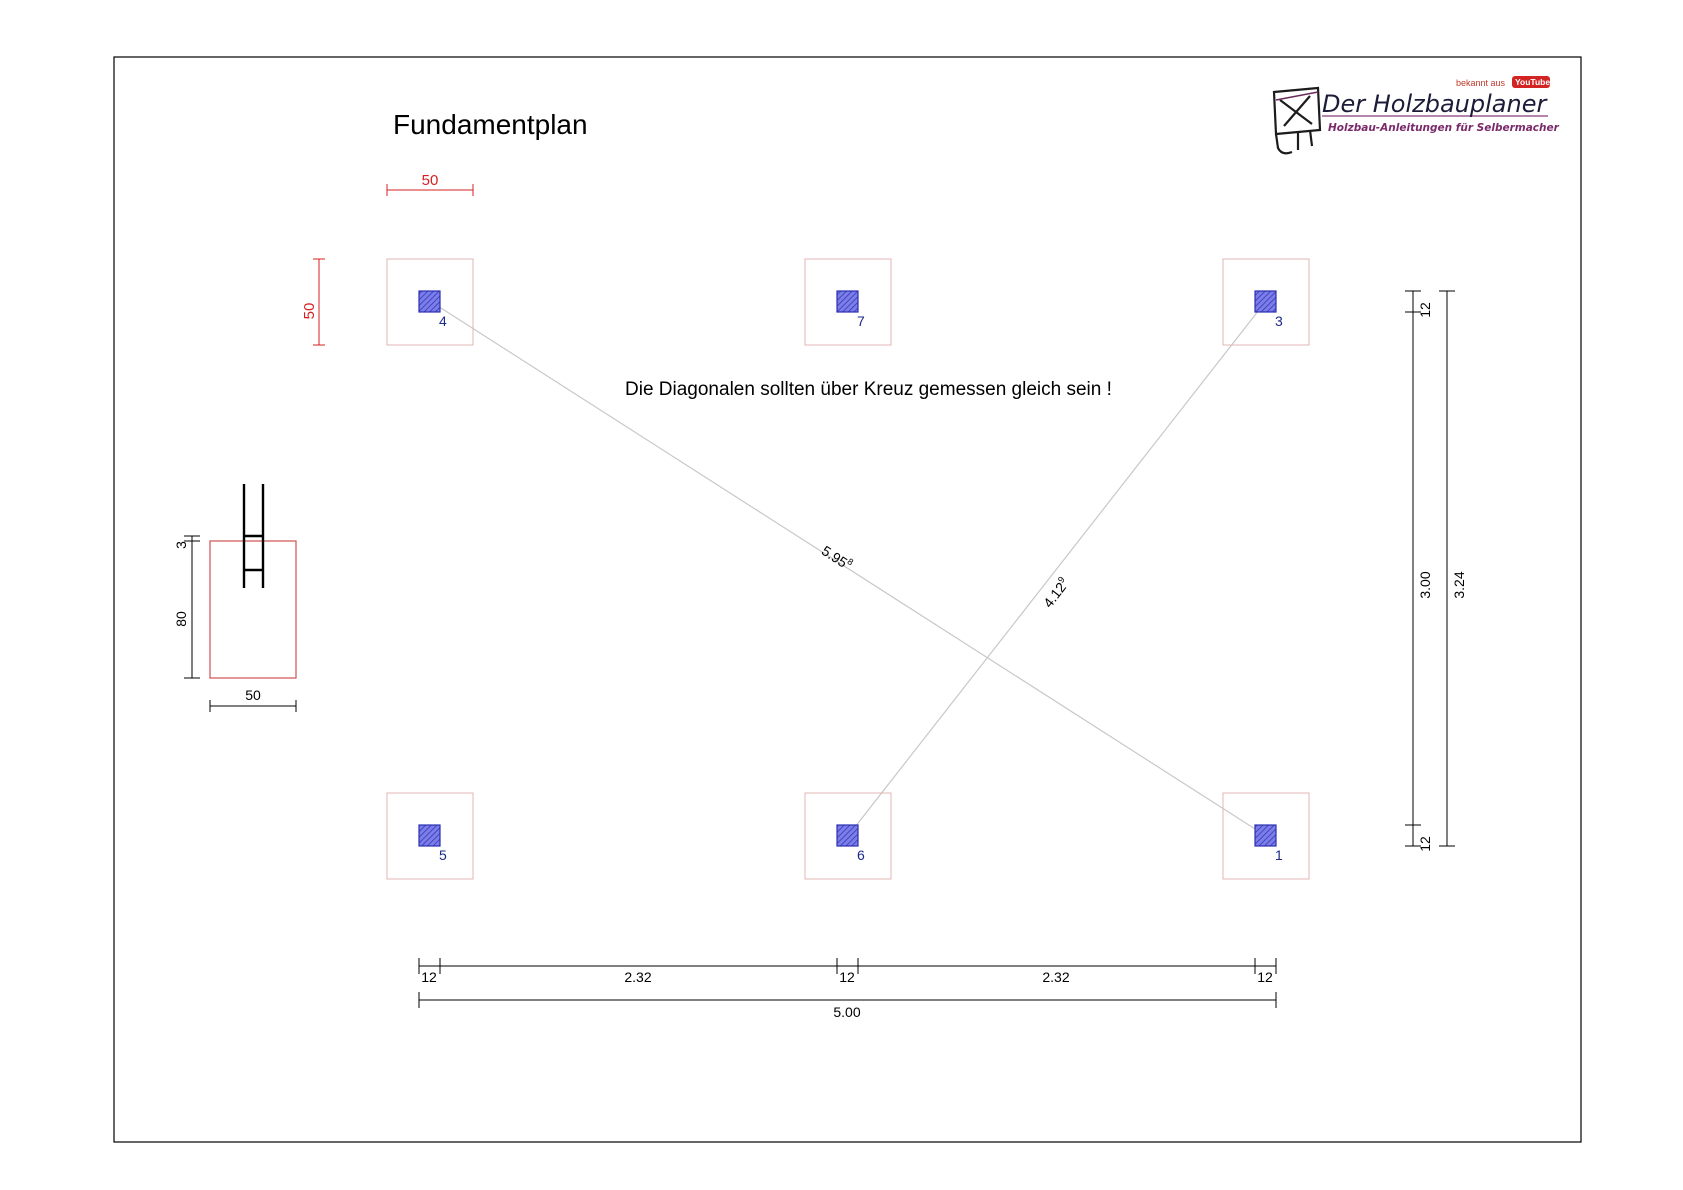  Describe the element at coordinates (1057, 568) in the screenshot. I see `diagonal-line-short` at that location.